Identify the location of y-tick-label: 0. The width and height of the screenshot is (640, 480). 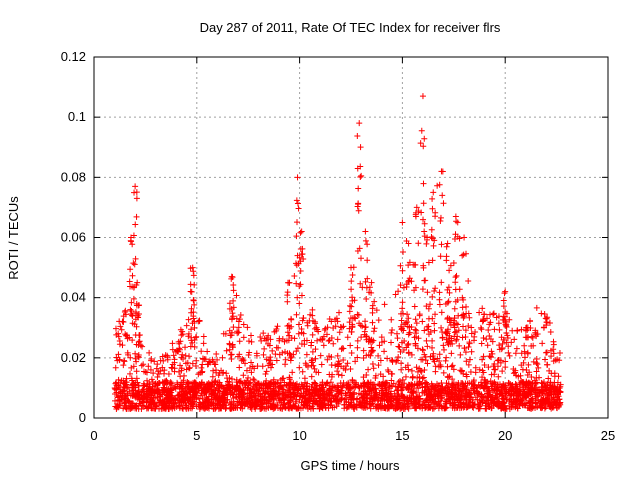
(82, 417).